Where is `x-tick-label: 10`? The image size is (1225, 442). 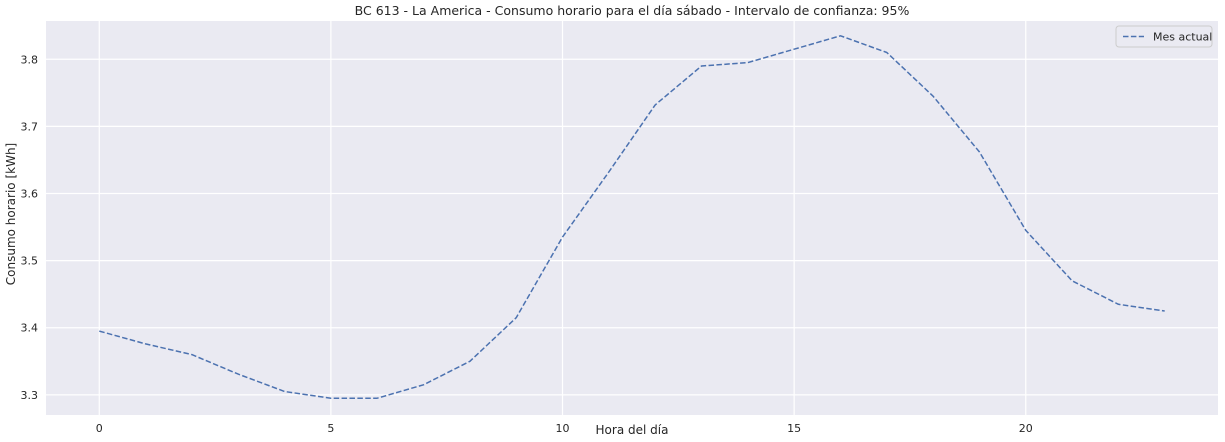 x-tick-label: 10 is located at coordinates (563, 428).